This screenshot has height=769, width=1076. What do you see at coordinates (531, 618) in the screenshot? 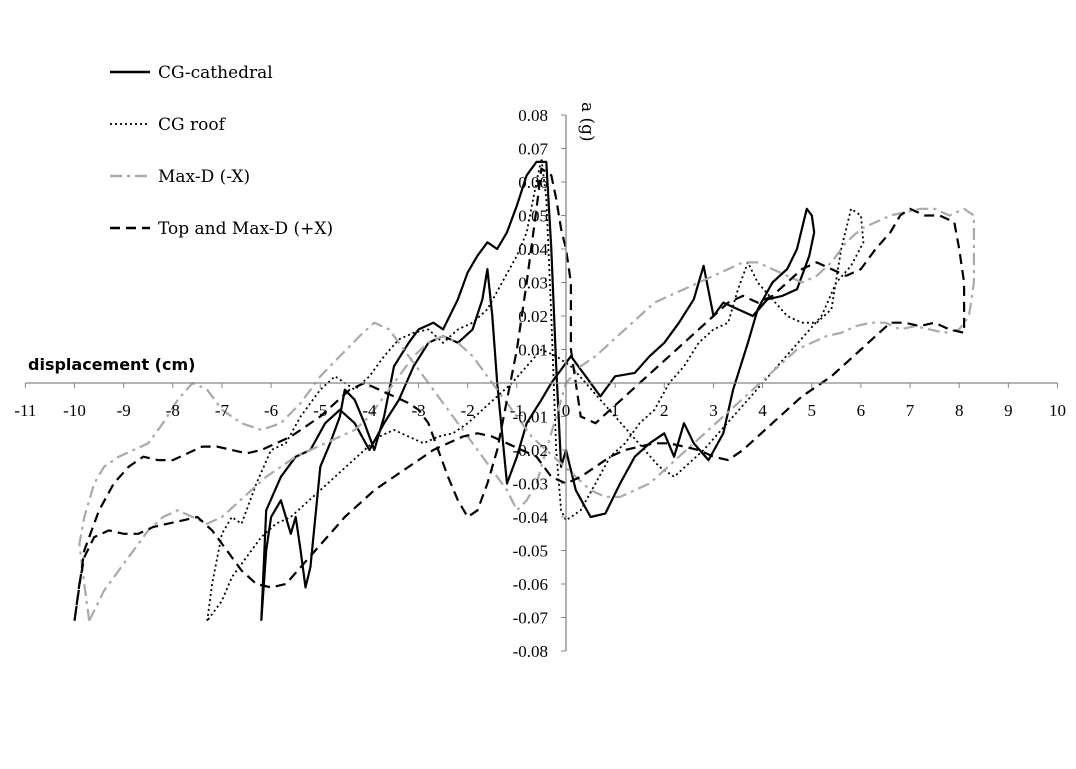
I see `y-tick-label: -0.07` at bounding box center [531, 618].